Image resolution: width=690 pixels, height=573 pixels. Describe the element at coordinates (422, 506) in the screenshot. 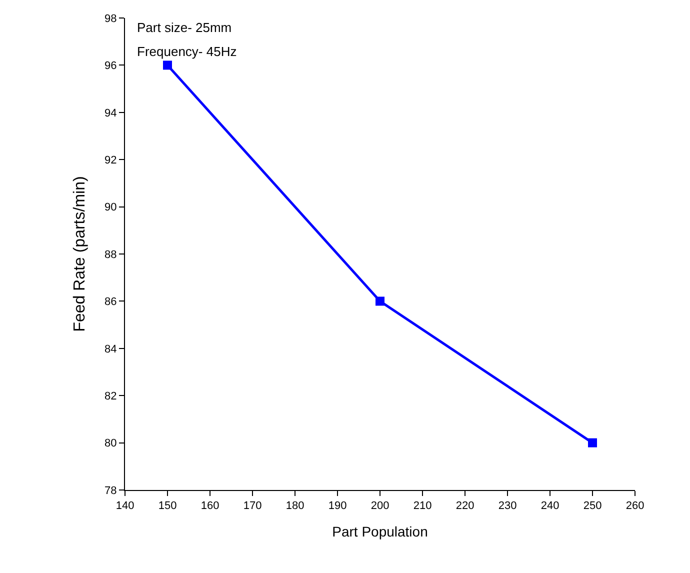

I see `x-tick-label: 210` at that location.